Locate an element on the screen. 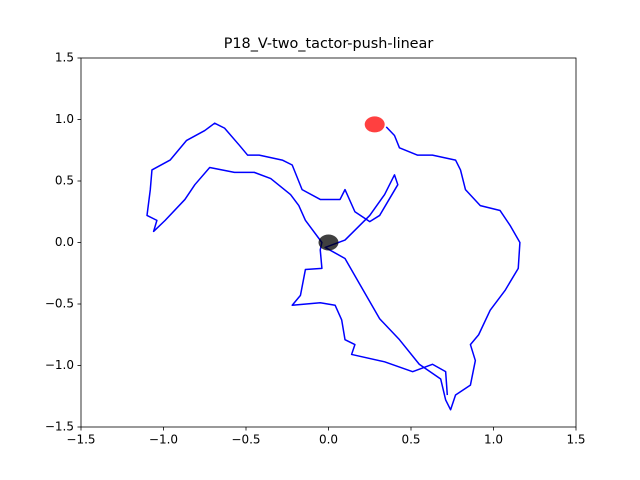 The width and height of the screenshot is (640, 480). y-tick-label: 1.0 is located at coordinates (64, 119).